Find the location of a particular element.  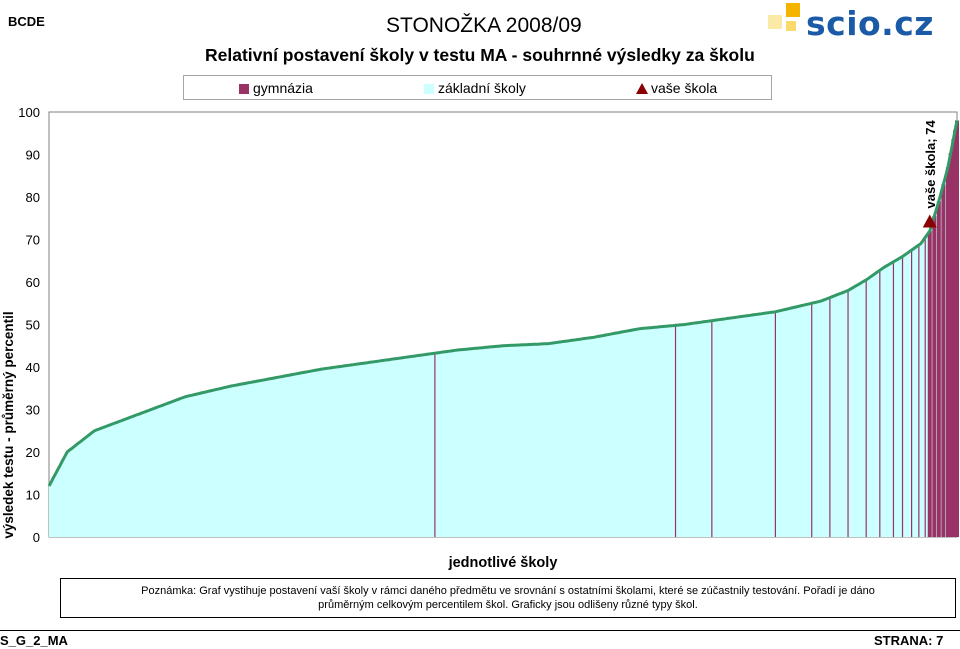

y-axis: 0 10 20 30 40 50 60 70 80 90 100 is located at coordinates (29, 325).